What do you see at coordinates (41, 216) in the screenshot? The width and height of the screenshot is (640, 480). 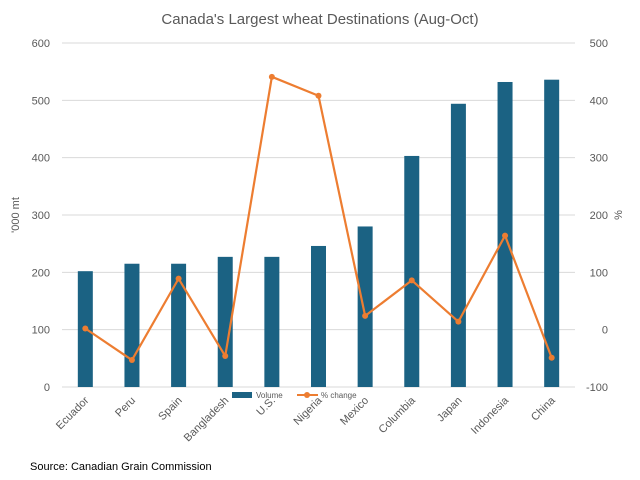 I see `y-tick-label: 300` at bounding box center [41, 216].